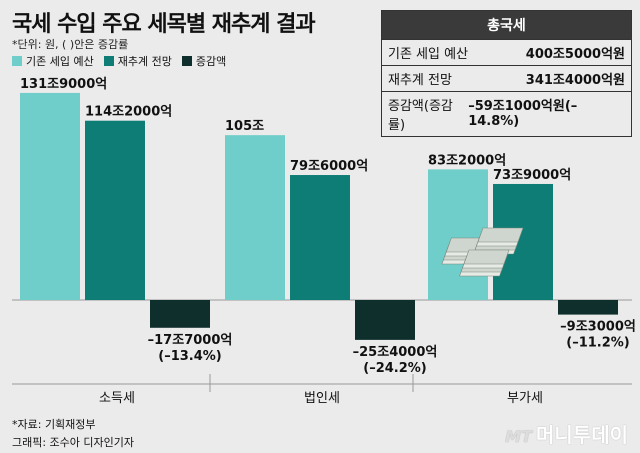 The width and height of the screenshot is (640, 453). Describe the element at coordinates (506, 78) in the screenshot. I see `totals-row: 재추계 전망 341조4000억원` at that location.